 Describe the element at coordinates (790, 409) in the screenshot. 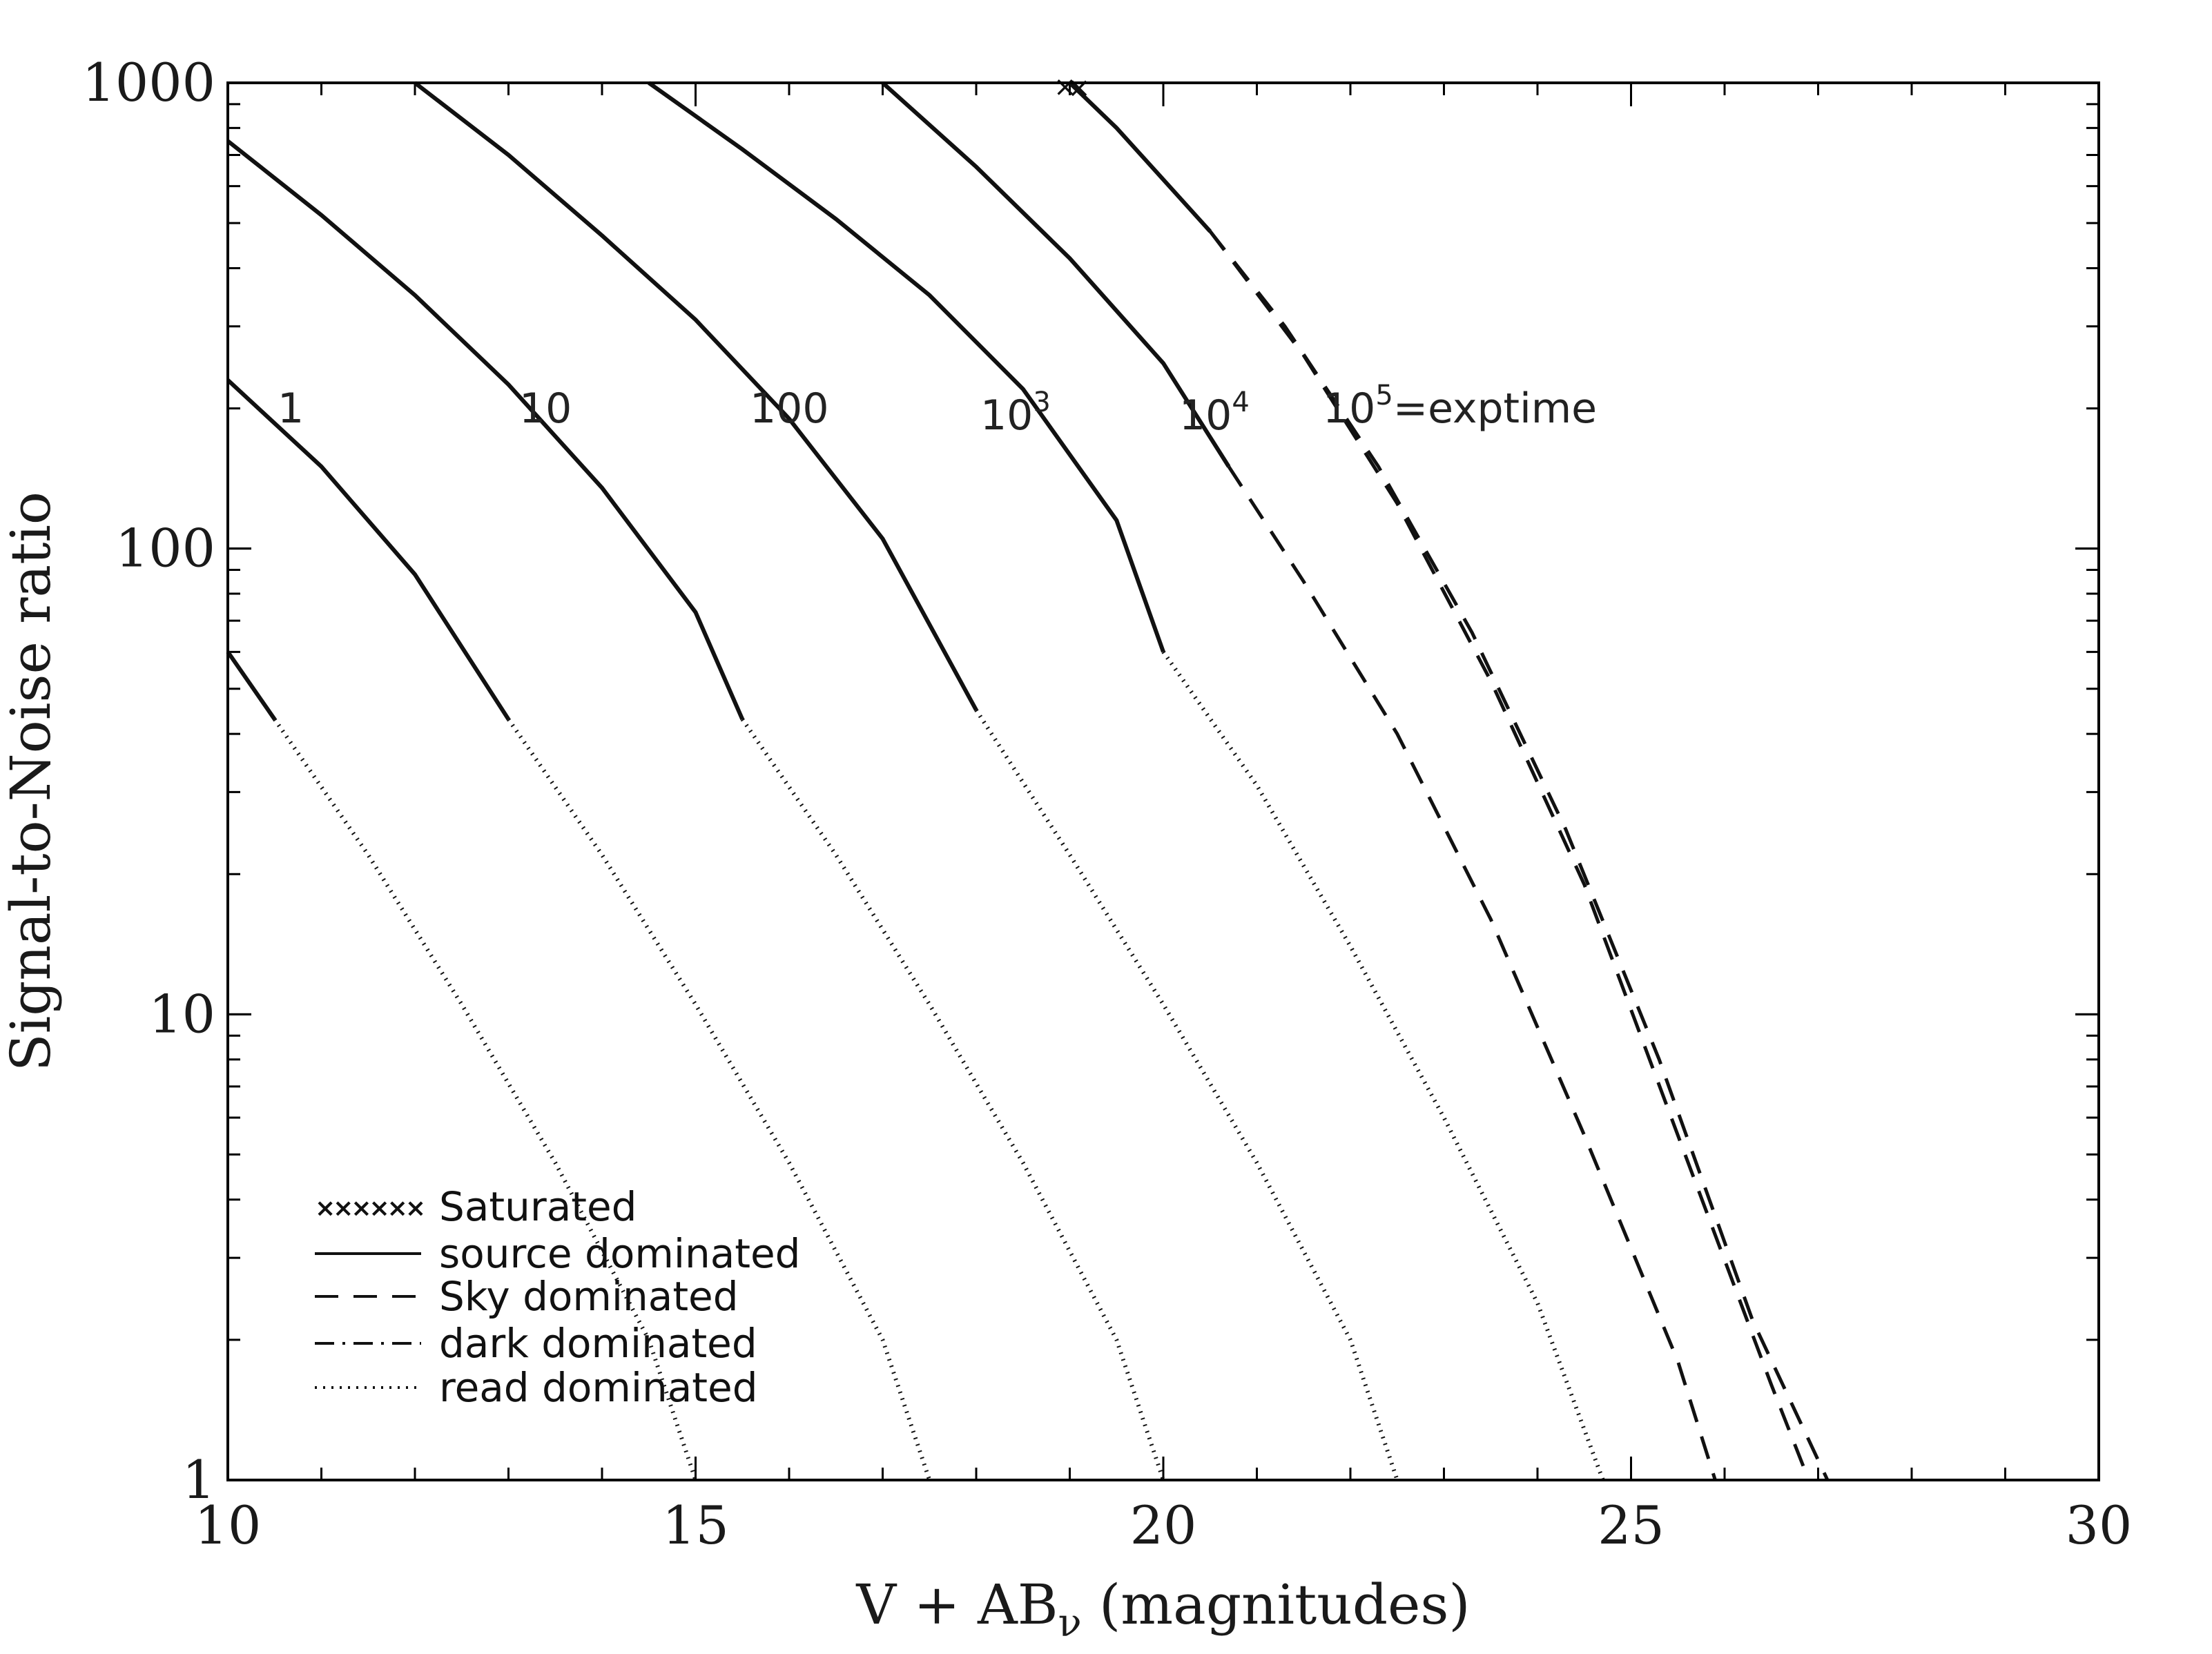

I see `exptime-label: 100` at that location.